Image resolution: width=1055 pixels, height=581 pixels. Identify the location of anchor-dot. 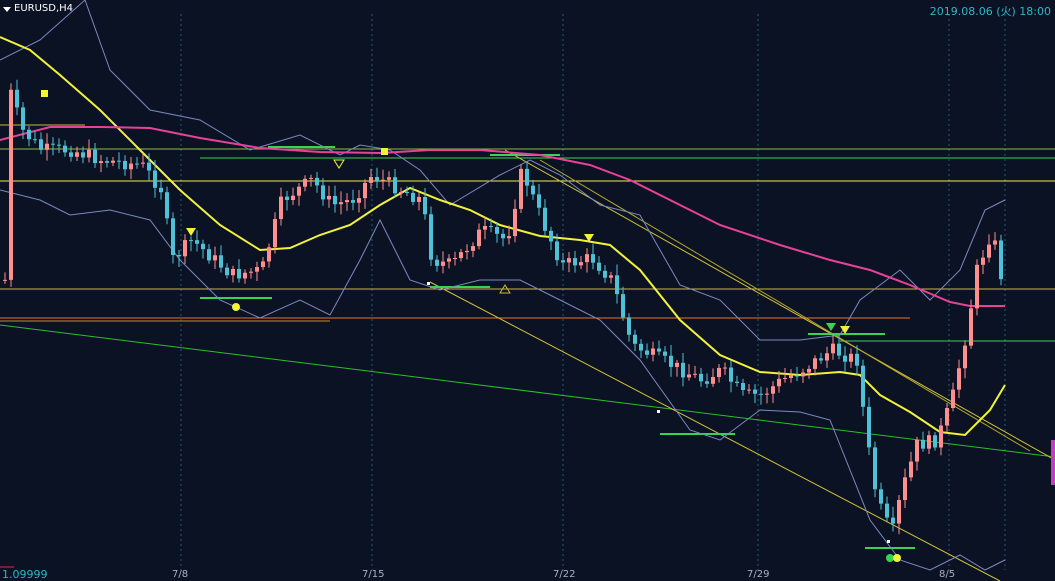
(428, 283).